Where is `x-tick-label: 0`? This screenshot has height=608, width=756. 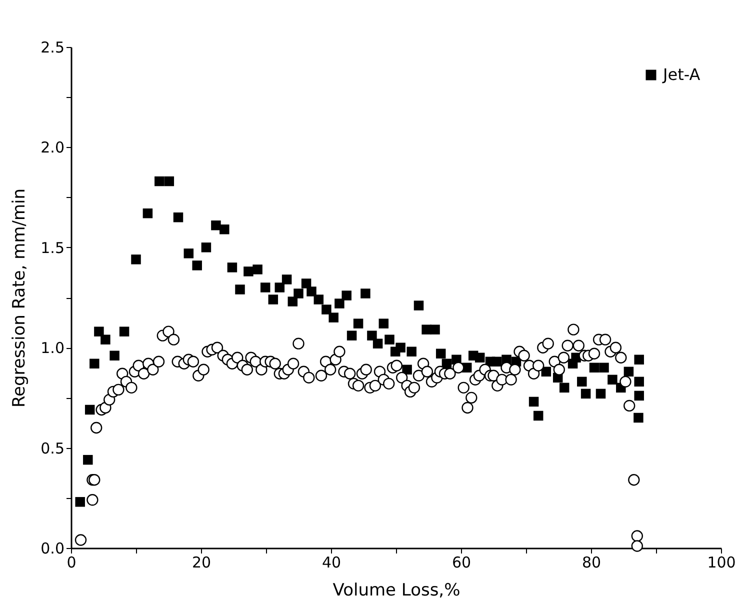 x-tick-label: 0 is located at coordinates (71, 563).